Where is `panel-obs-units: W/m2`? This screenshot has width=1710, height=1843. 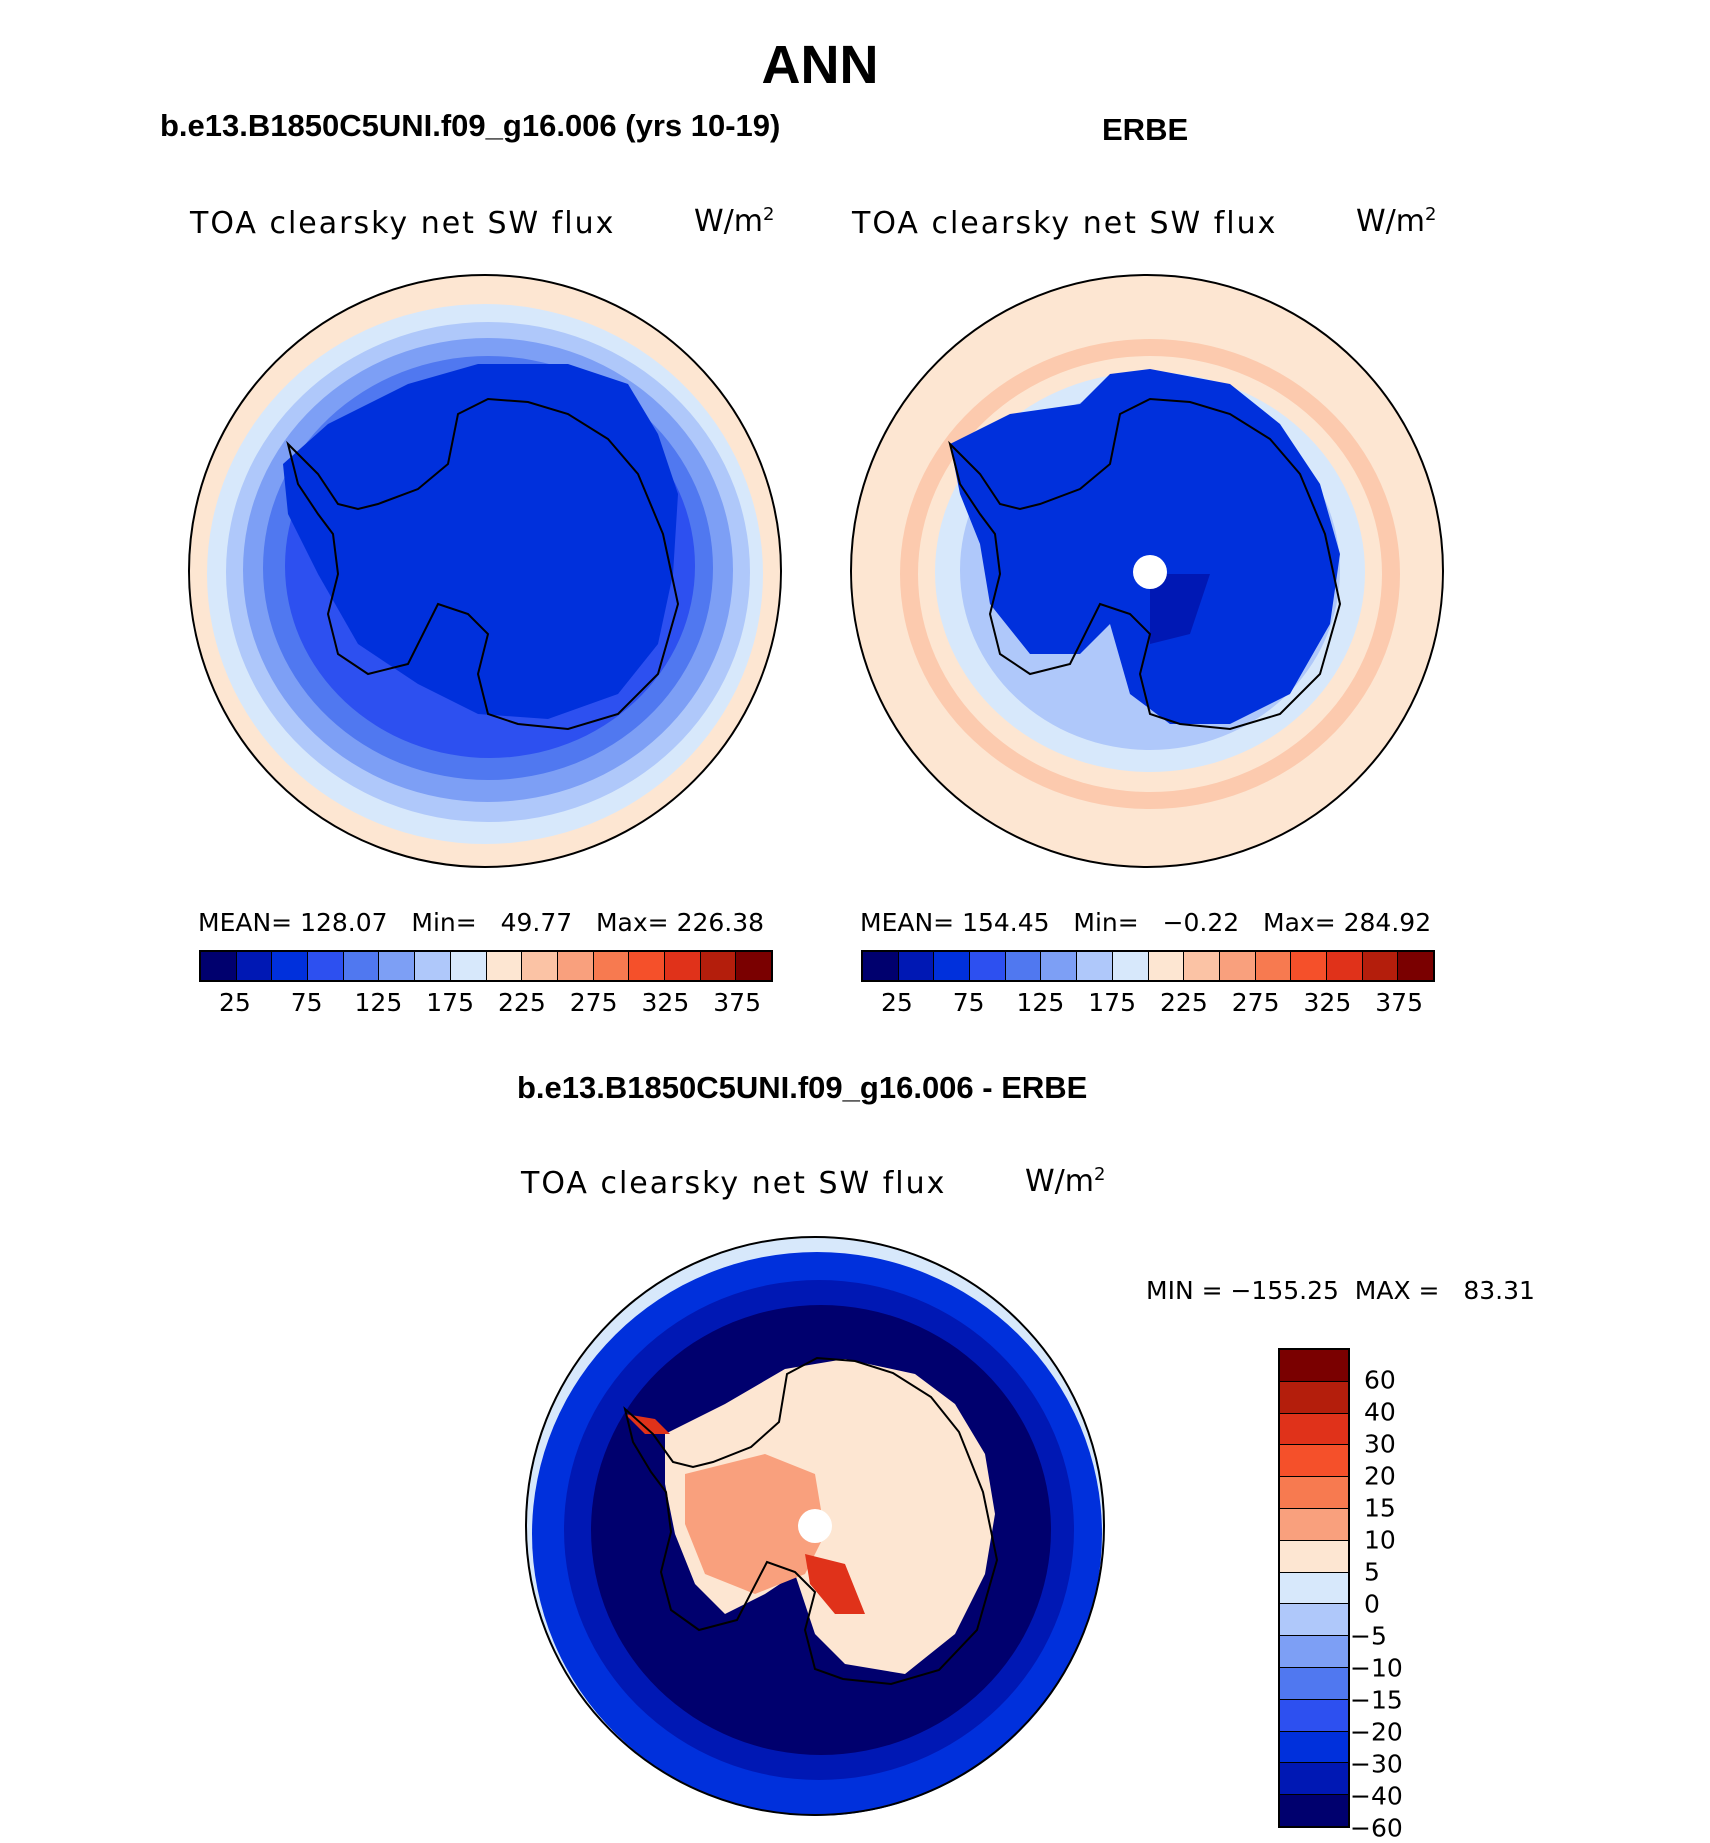 panel-obs-units: W/m2 is located at coordinates (1396, 221).